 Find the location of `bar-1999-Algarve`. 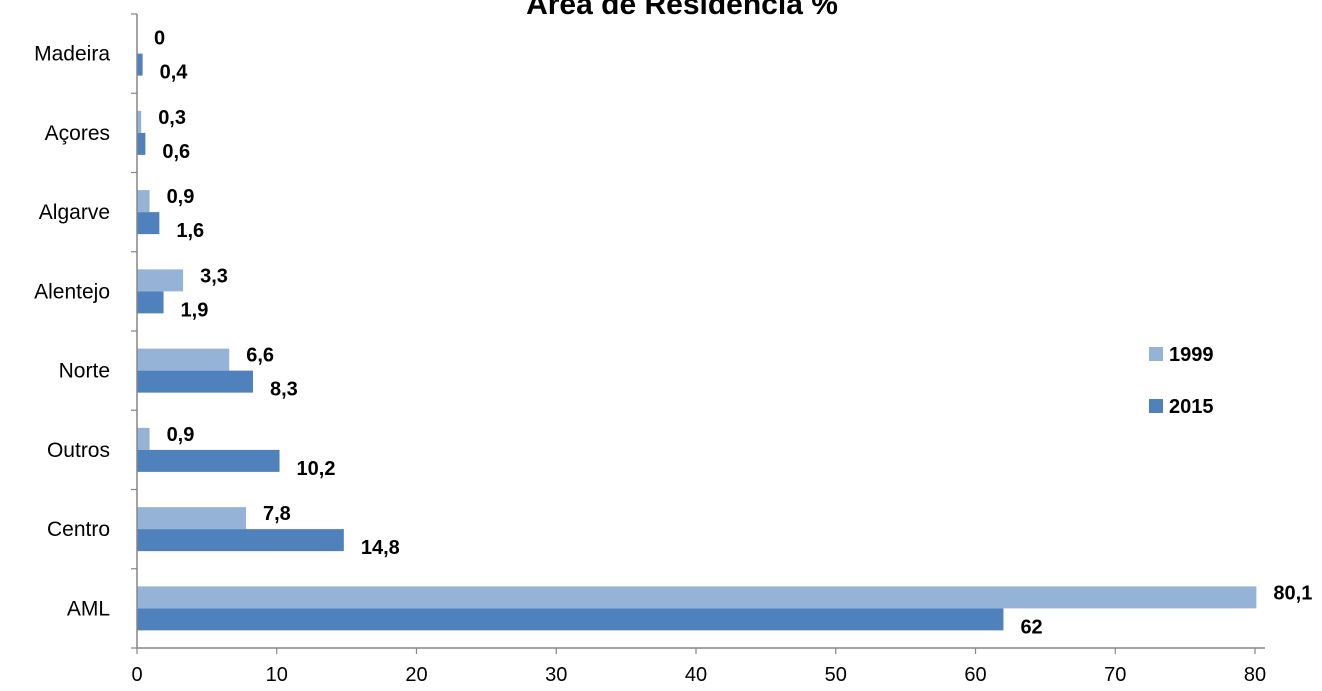

bar-1999-Algarve is located at coordinates (143, 201).